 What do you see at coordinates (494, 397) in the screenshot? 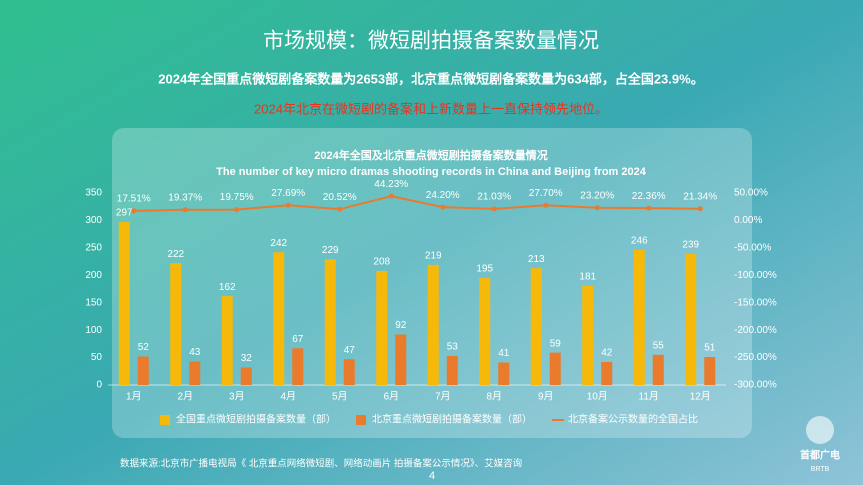
I see `x-tick-label: 8月` at bounding box center [494, 397].